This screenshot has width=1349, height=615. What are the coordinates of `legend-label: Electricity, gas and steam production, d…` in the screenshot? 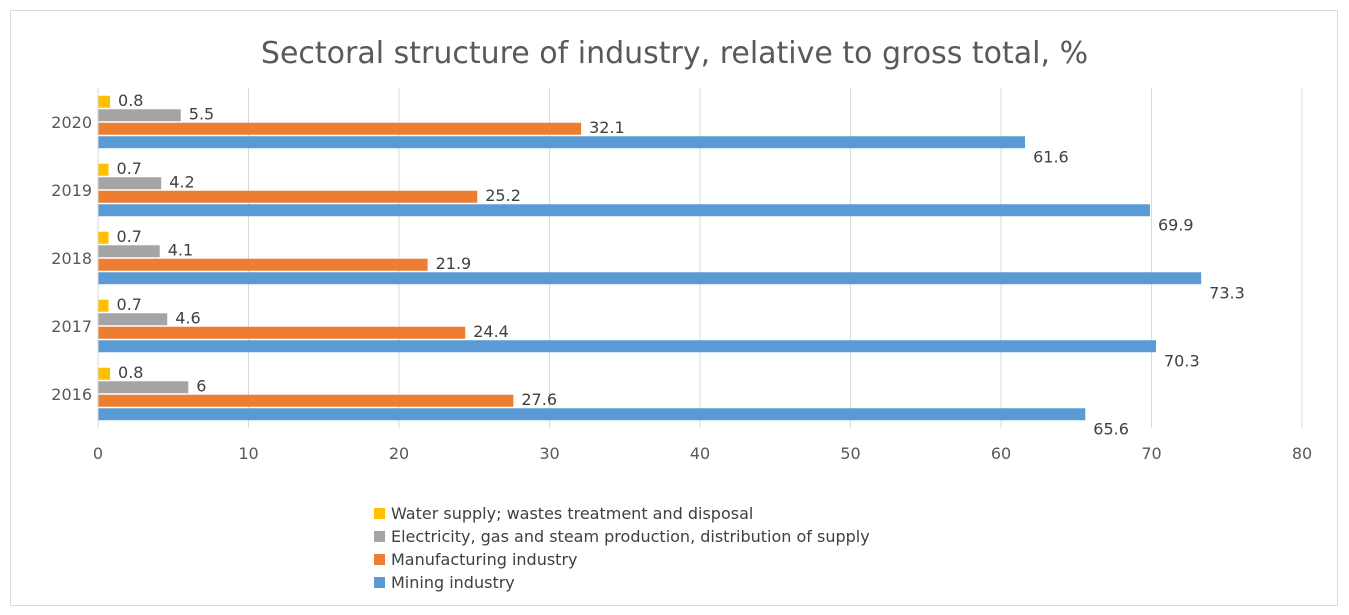 It's located at (630, 536).